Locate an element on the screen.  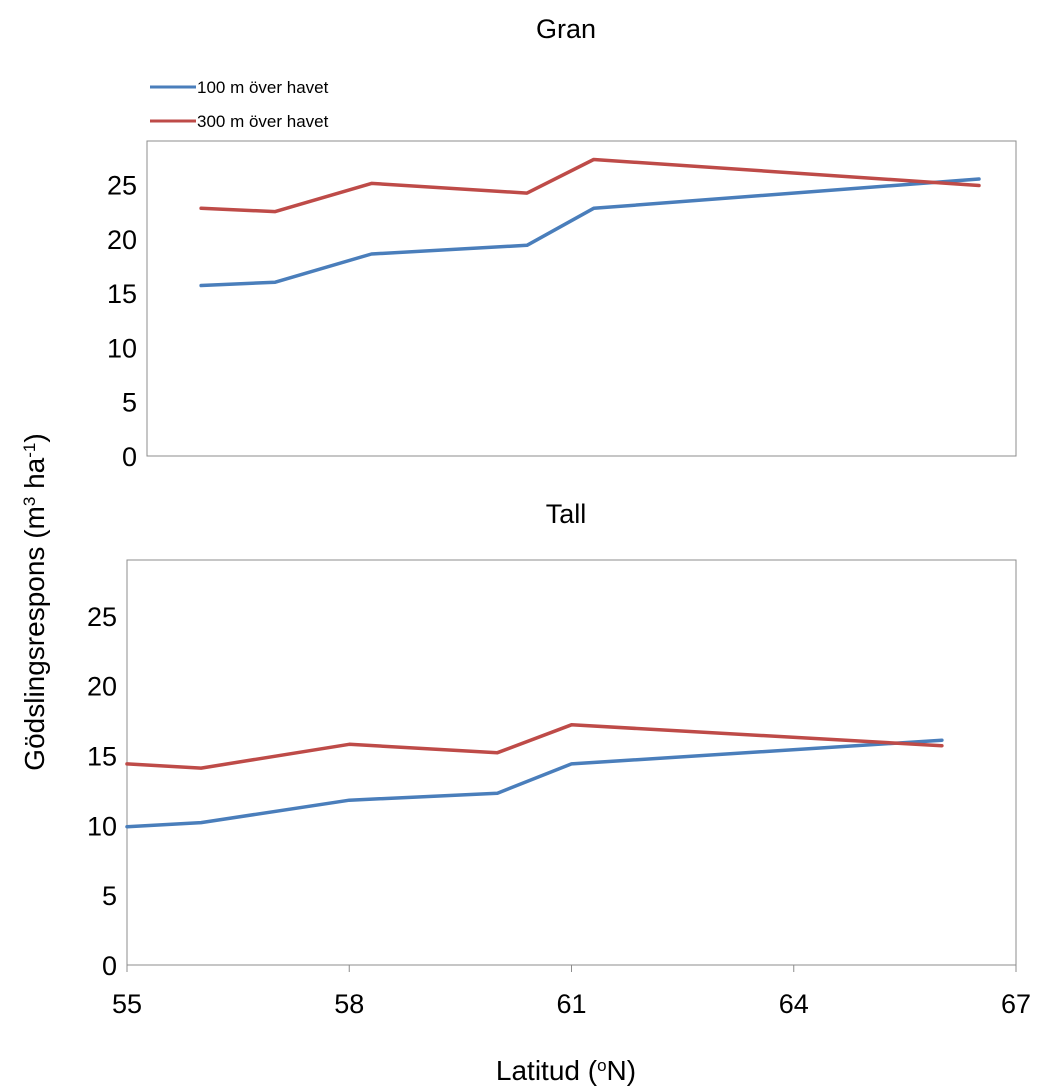
bottom-y-tick-5: 5 is located at coordinates (109, 896).